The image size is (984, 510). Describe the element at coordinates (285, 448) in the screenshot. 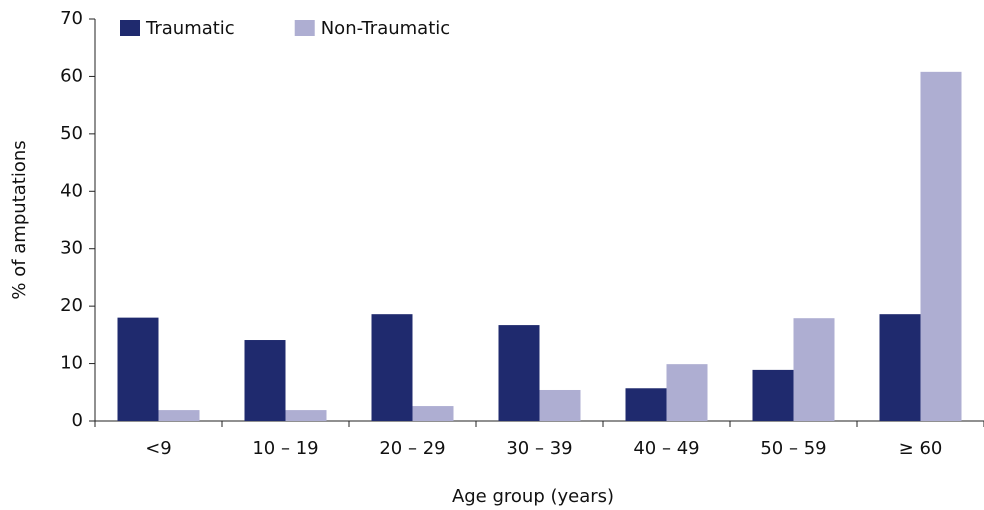

I see `x-tick-label: 10 – 19` at that location.